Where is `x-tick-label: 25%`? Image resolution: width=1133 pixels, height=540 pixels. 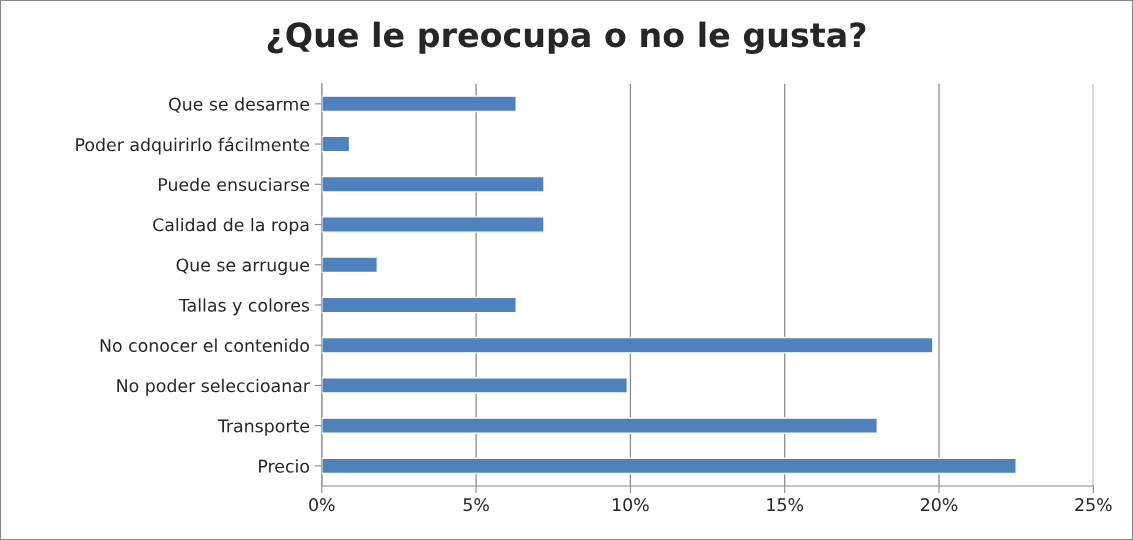 x-tick-label: 25% is located at coordinates (1093, 505).